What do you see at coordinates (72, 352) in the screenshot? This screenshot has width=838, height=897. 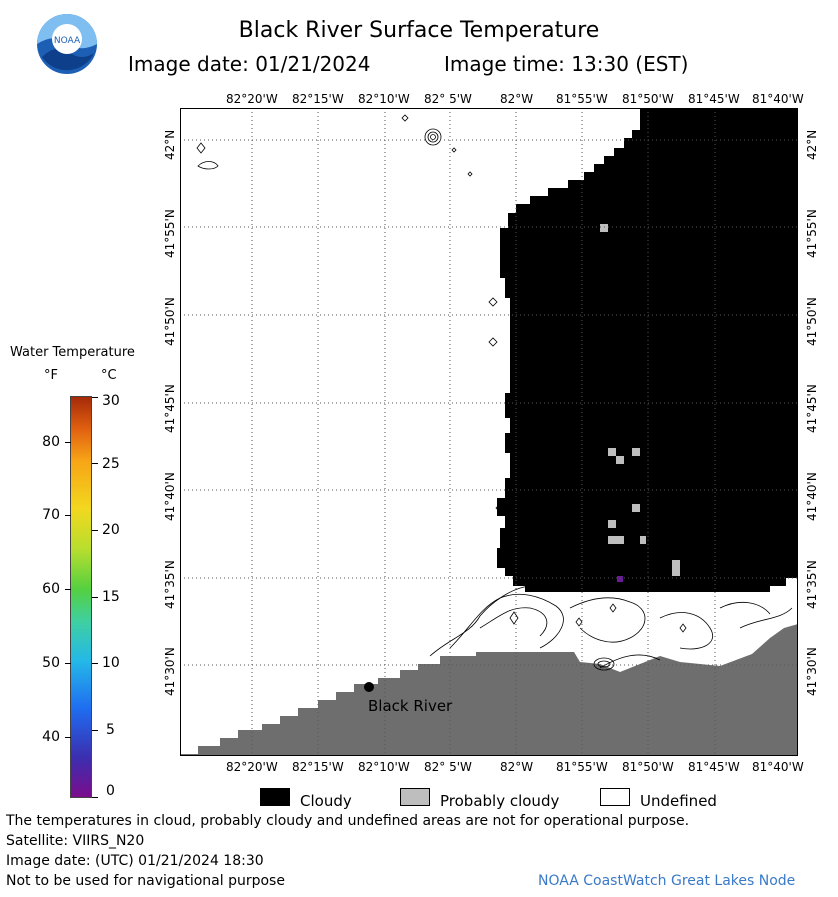 I see `legend-title: Water Temperature` at bounding box center [72, 352].